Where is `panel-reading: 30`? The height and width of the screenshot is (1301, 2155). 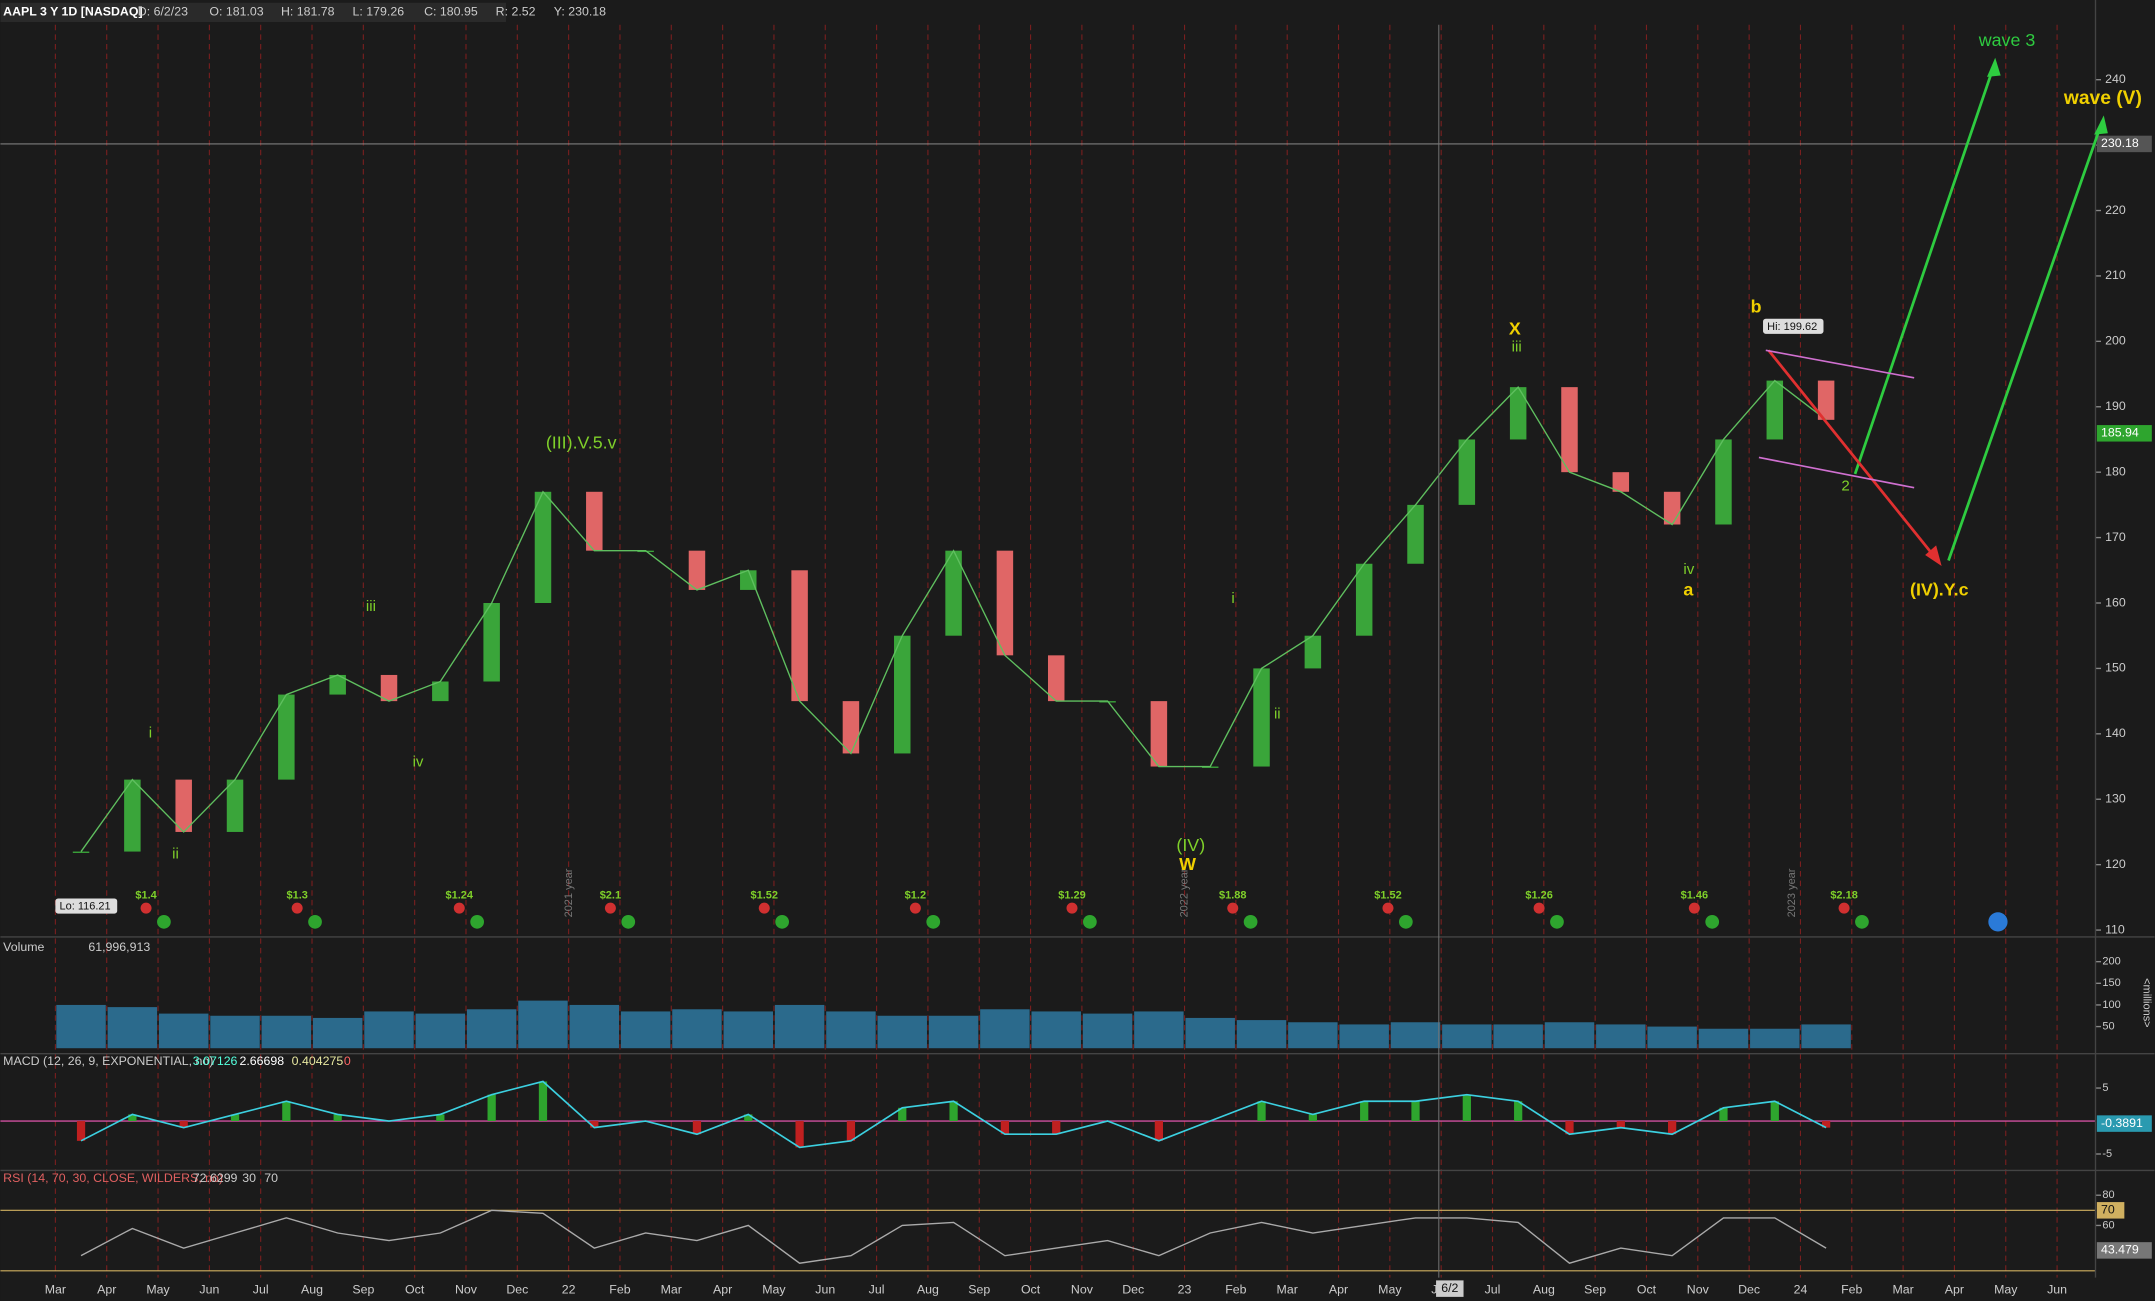 panel-reading: 30 is located at coordinates (249, 1178).